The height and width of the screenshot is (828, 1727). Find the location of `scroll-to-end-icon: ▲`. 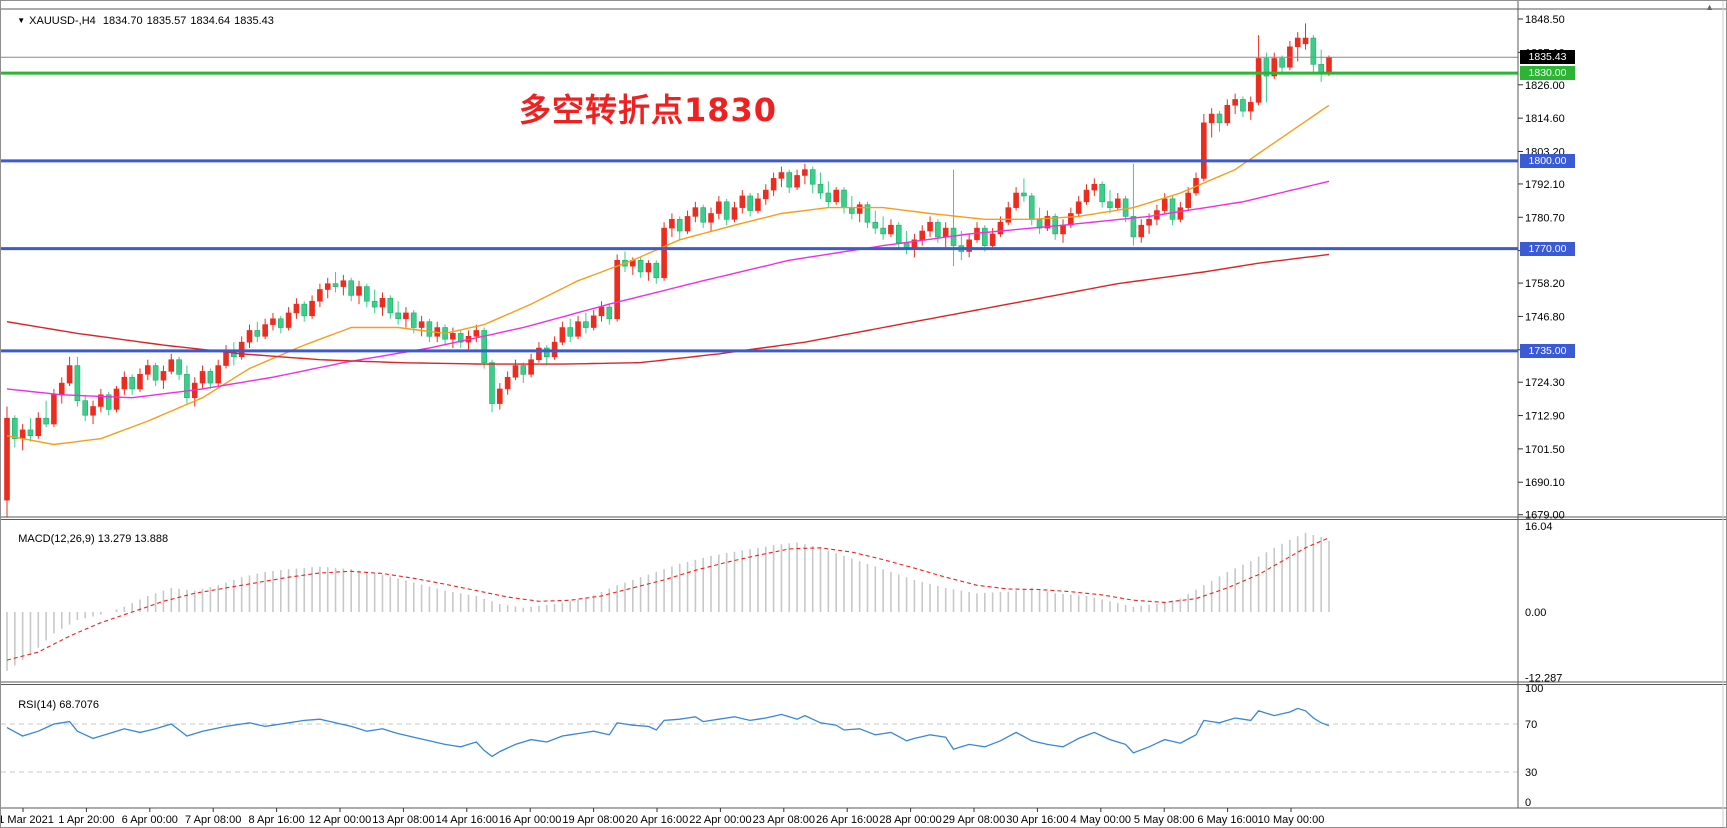

scroll-to-end-icon: ▲ is located at coordinates (1709, 7).